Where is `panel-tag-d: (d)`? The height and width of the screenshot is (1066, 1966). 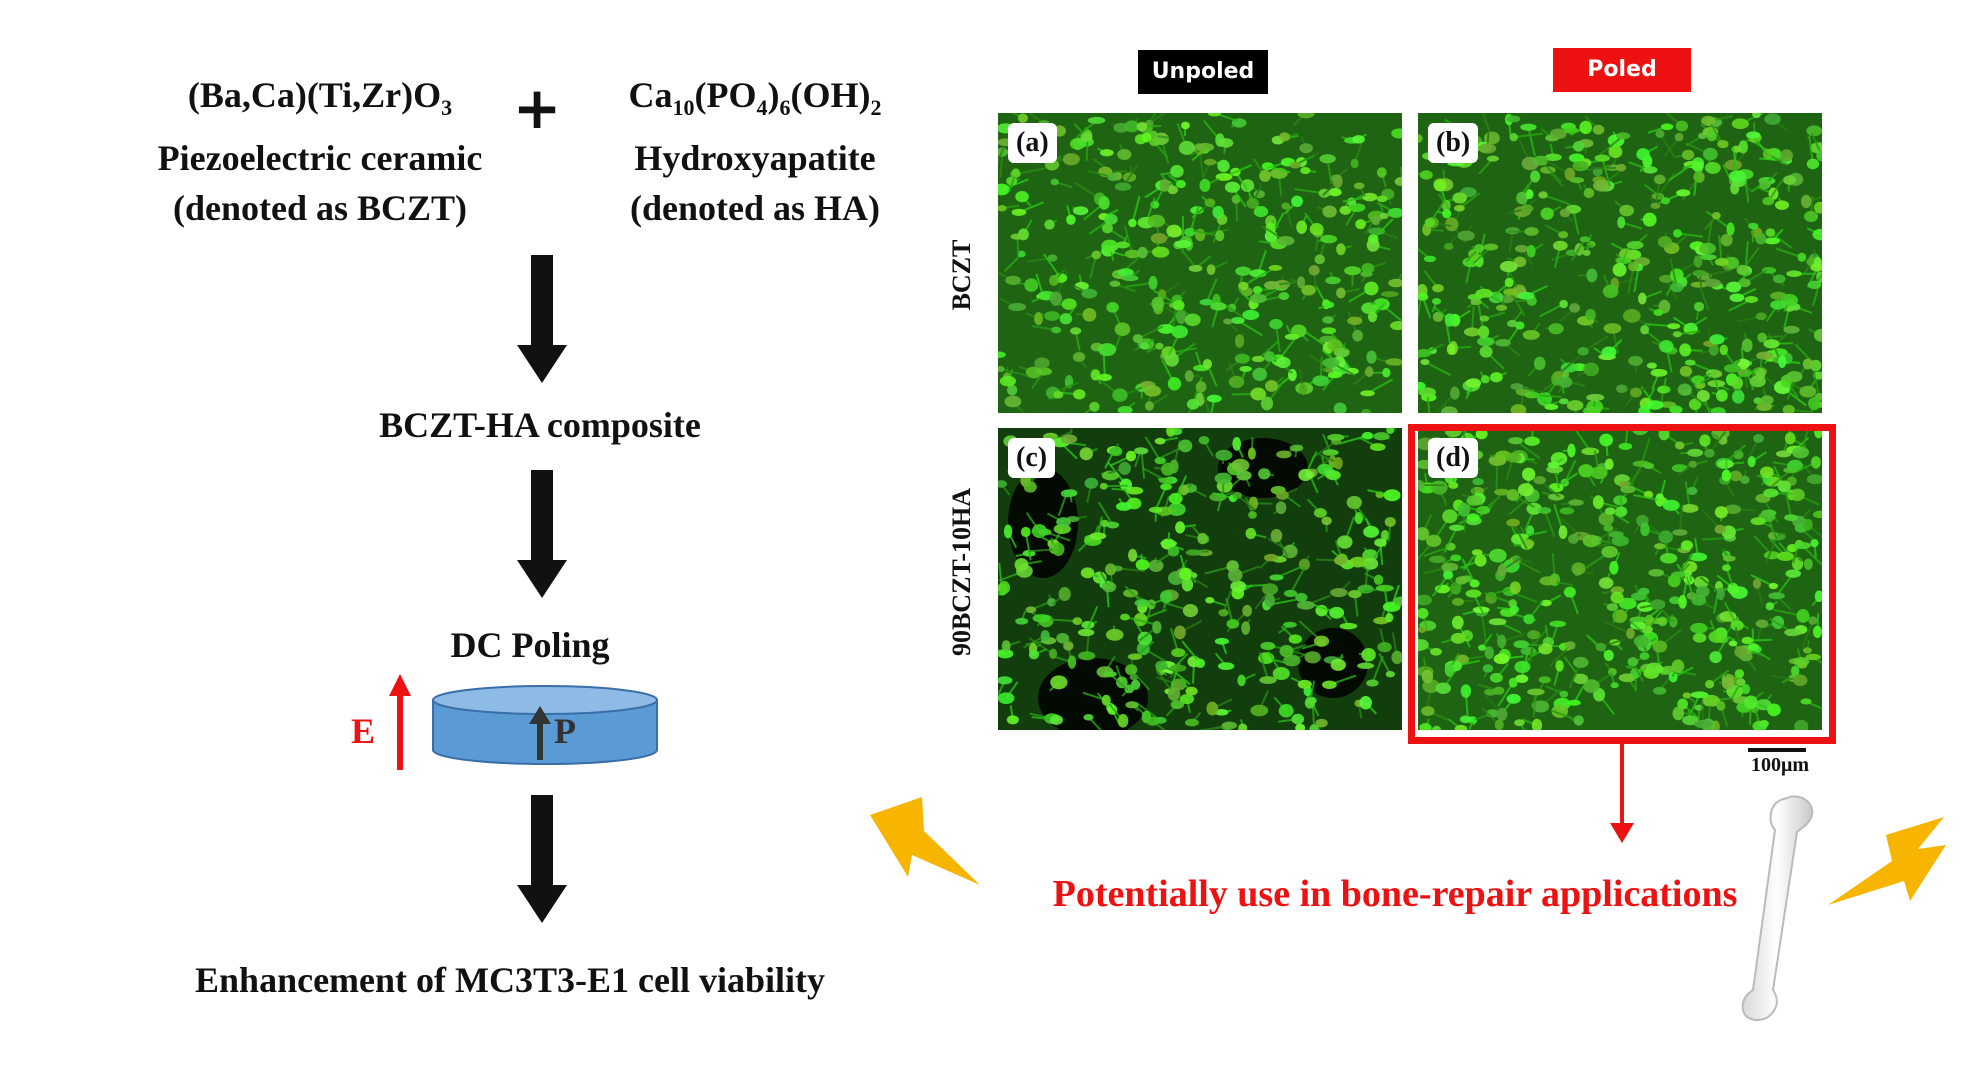
panel-tag-d: (d) is located at coordinates (1453, 458).